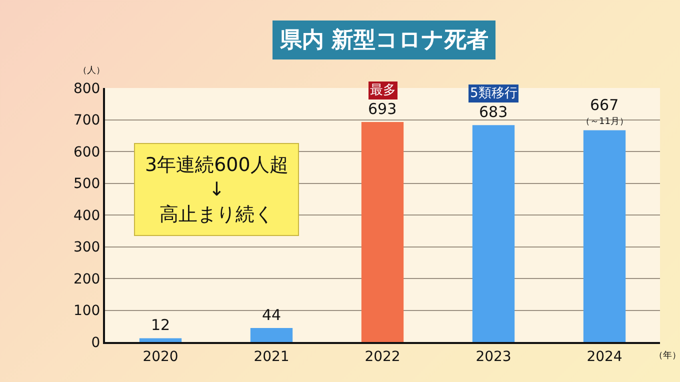  What do you see at coordinates (160, 356) in the screenshot?
I see `x-tick-label: 2020` at bounding box center [160, 356].